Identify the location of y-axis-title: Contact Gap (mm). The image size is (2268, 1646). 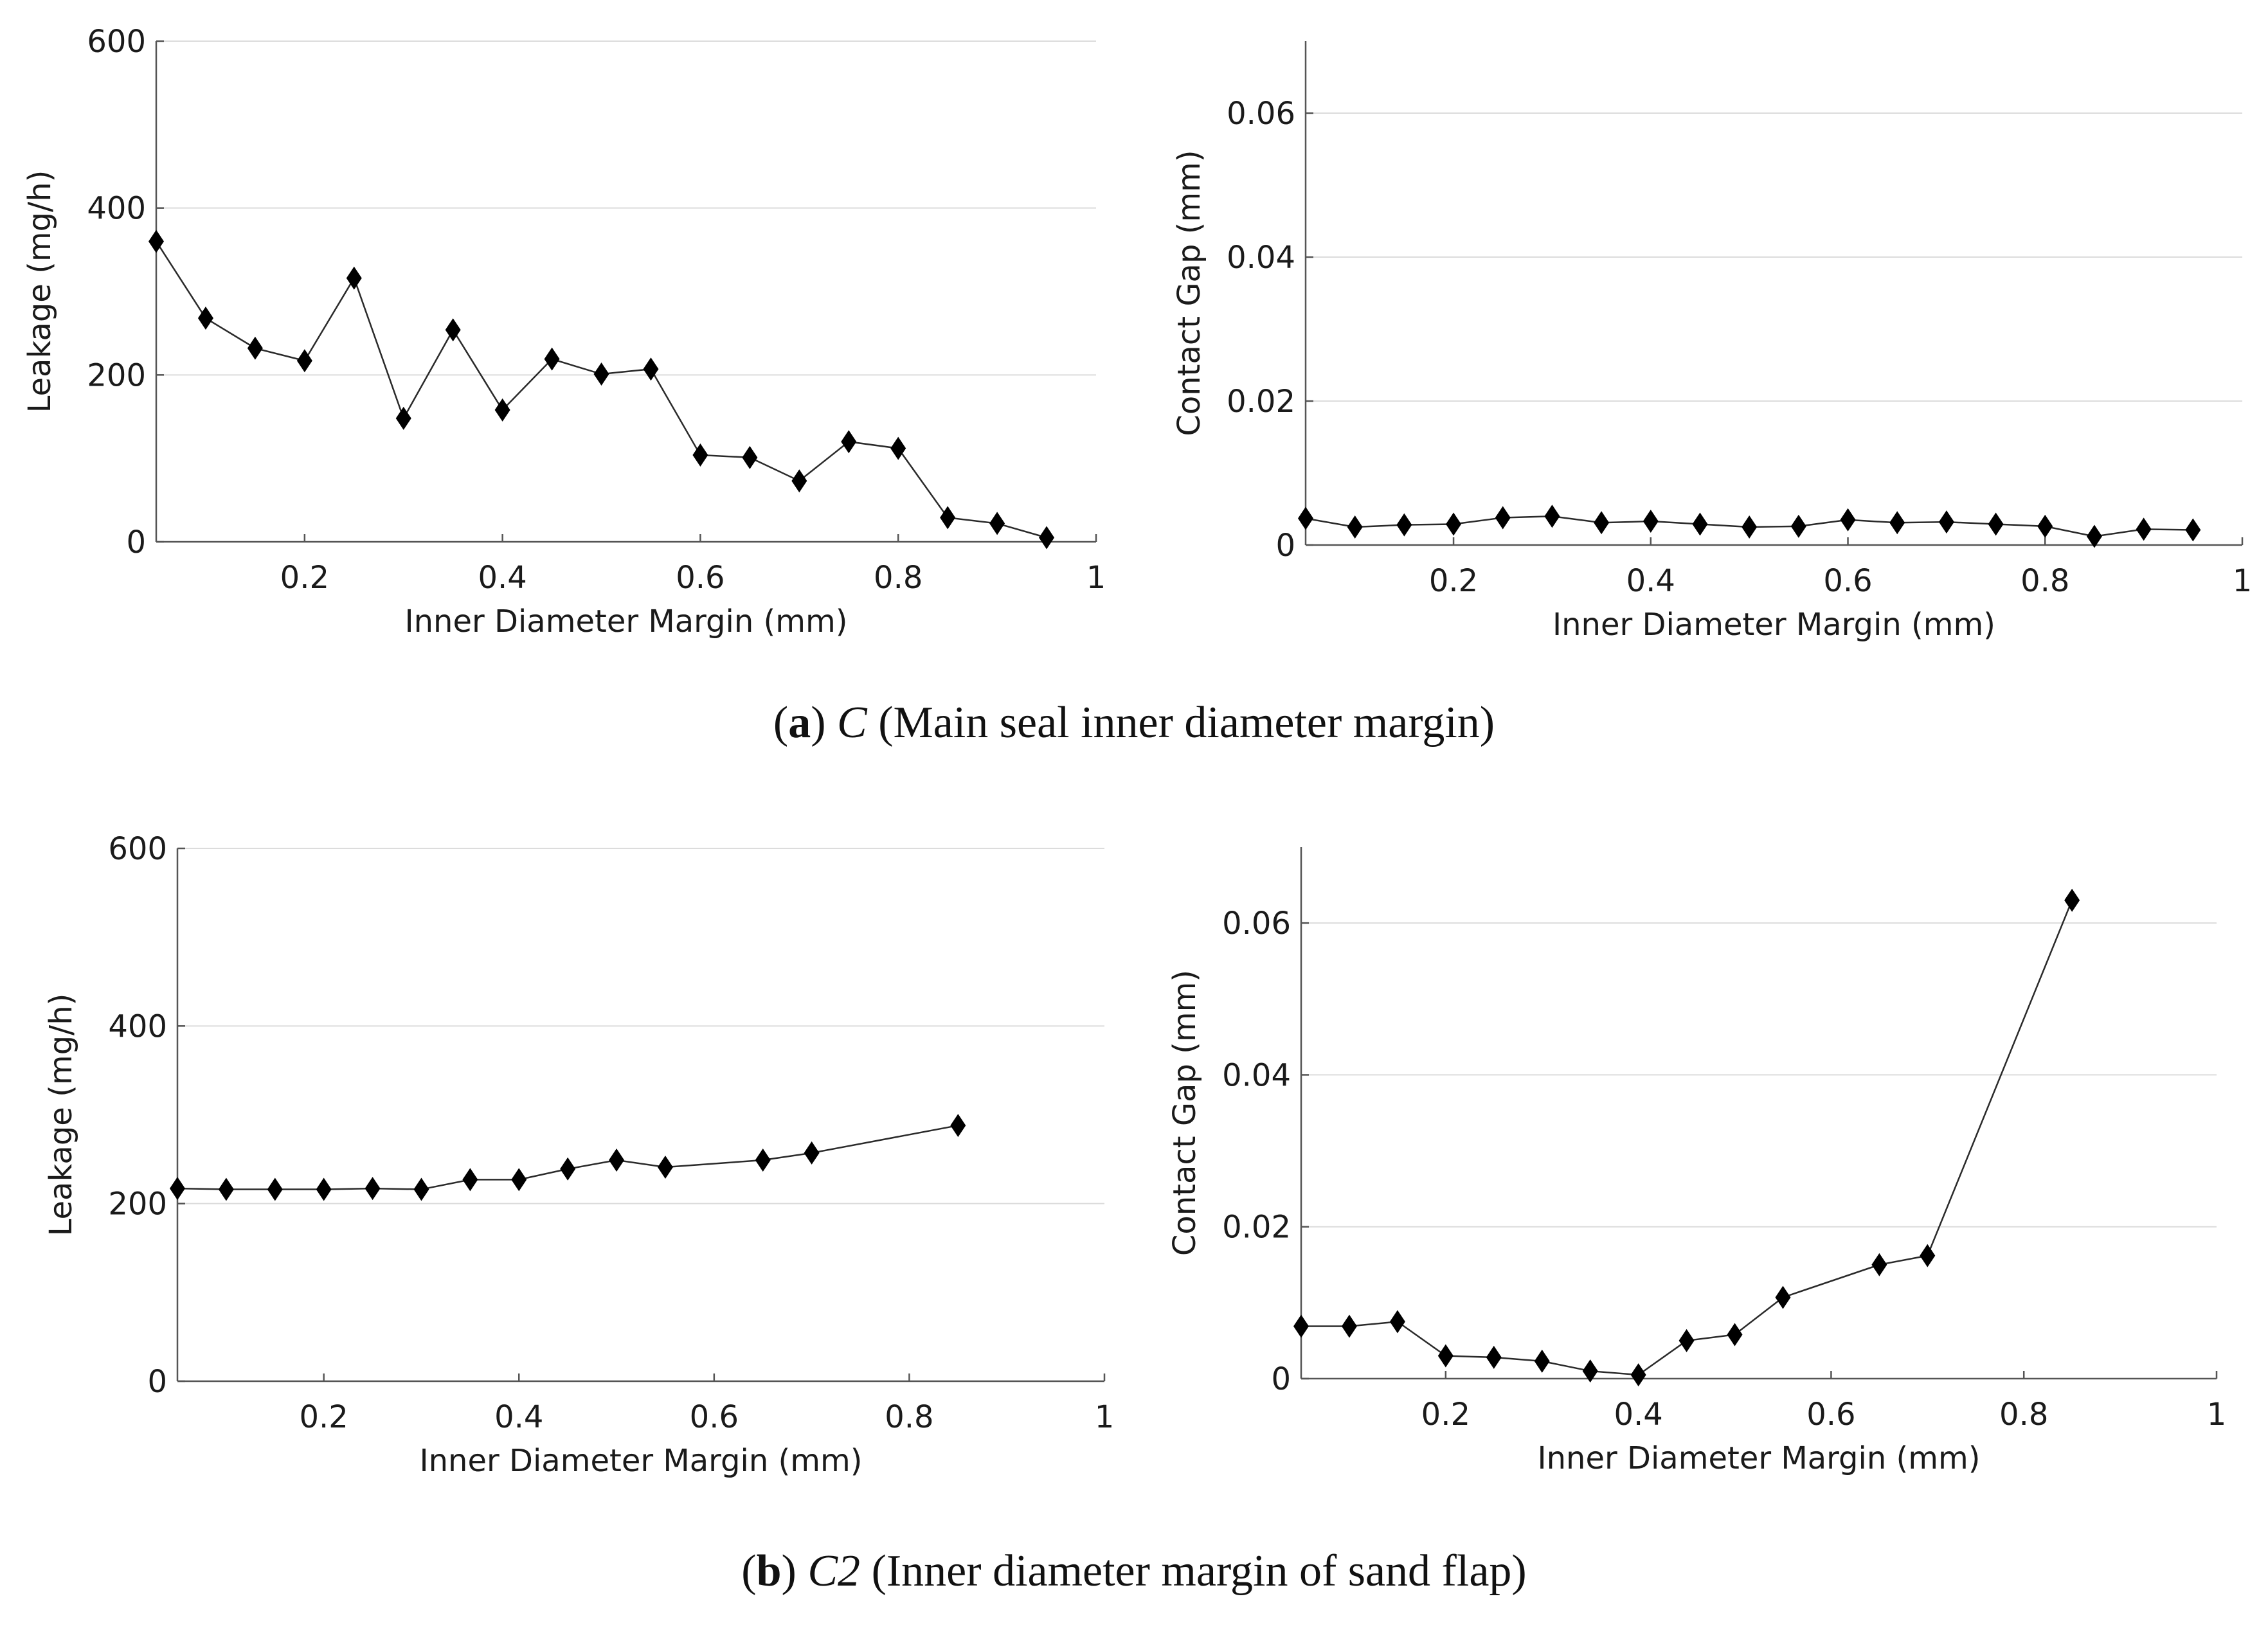
(1185, 1113).